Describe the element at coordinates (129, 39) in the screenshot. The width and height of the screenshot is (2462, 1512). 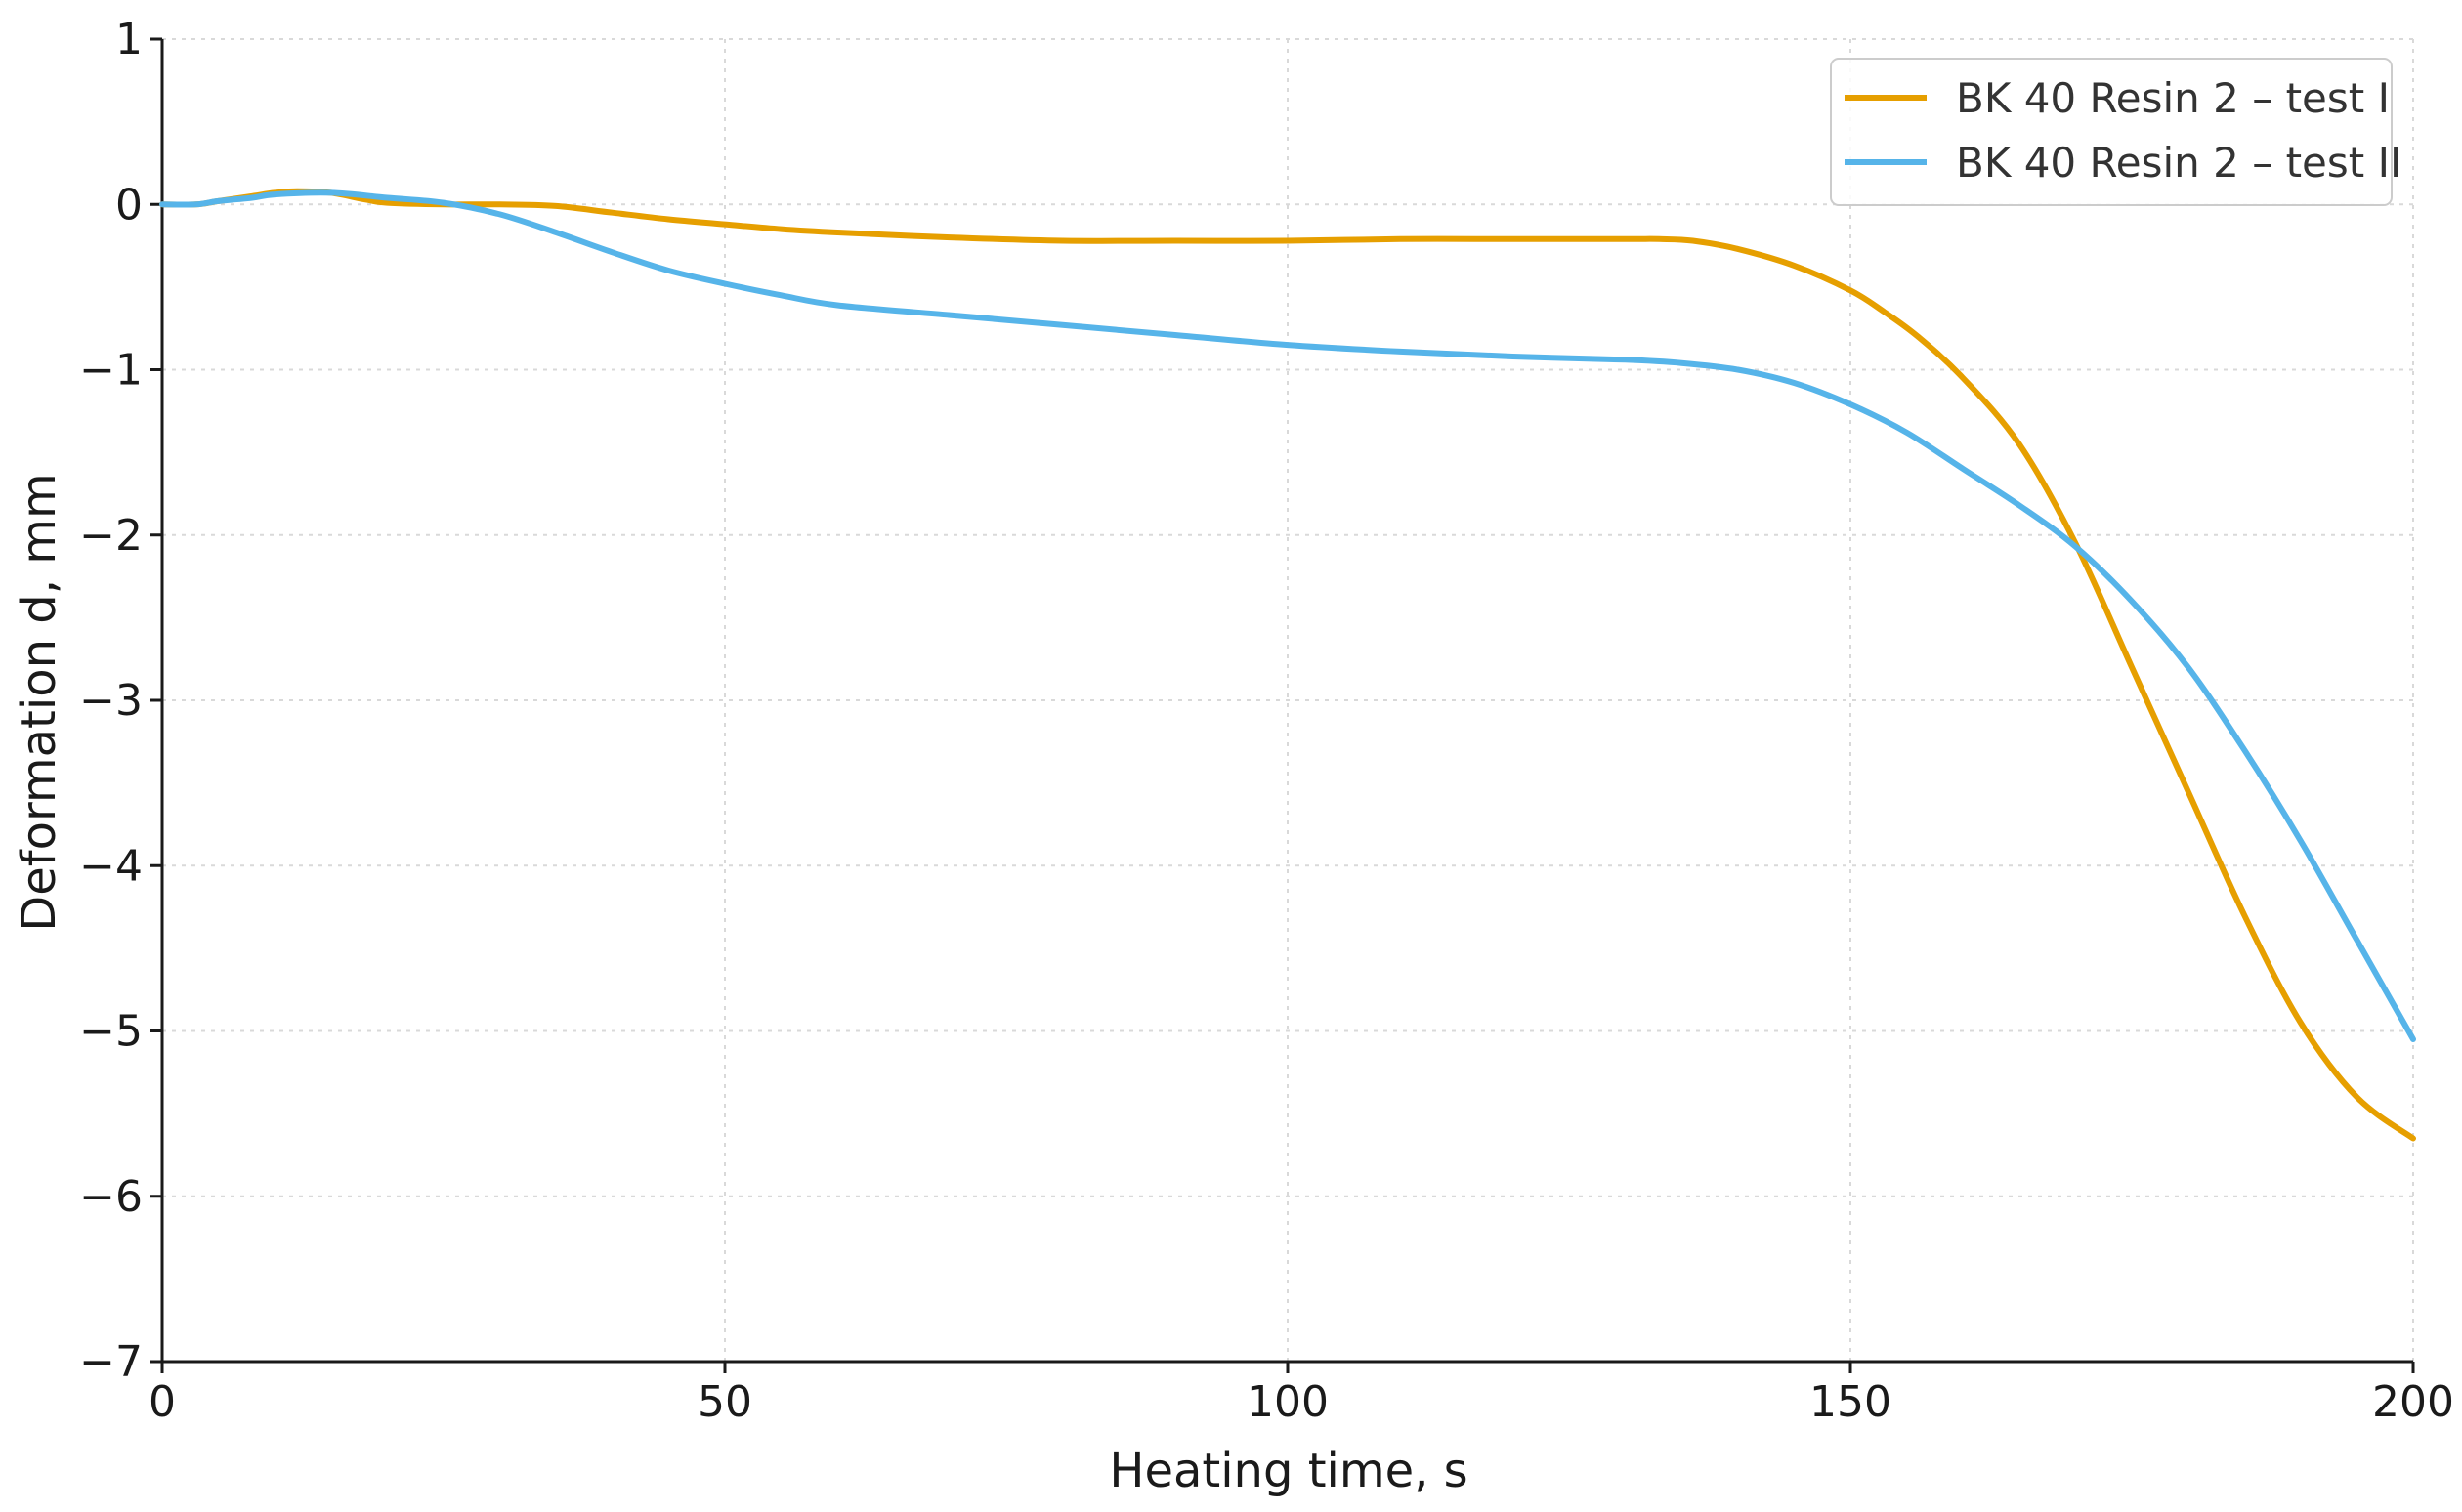
I see `y-tick-label: 1` at that location.